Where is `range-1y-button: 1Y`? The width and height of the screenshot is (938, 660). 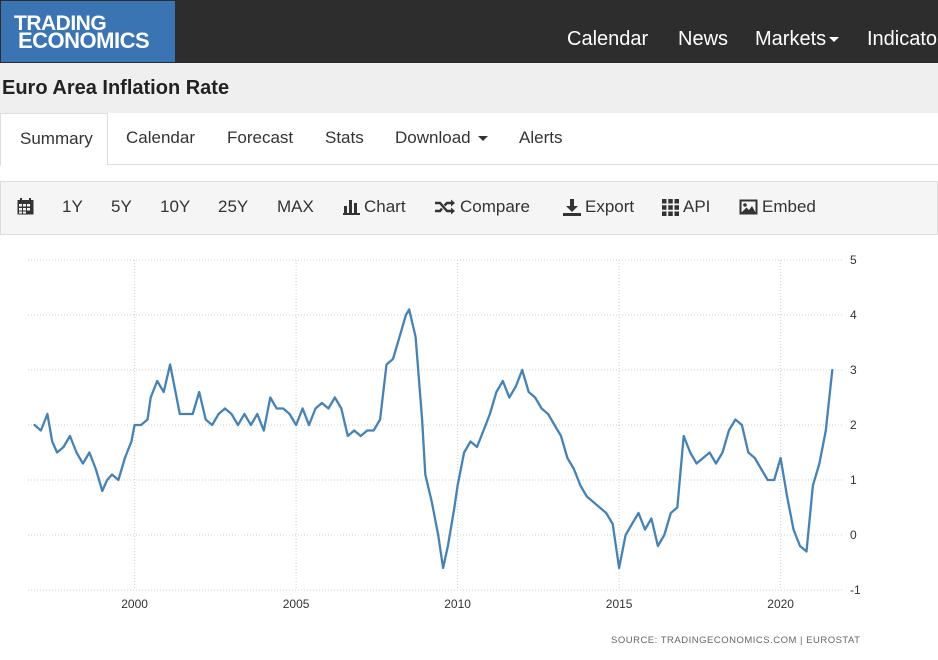
range-1y-button: 1Y is located at coordinates (72, 206).